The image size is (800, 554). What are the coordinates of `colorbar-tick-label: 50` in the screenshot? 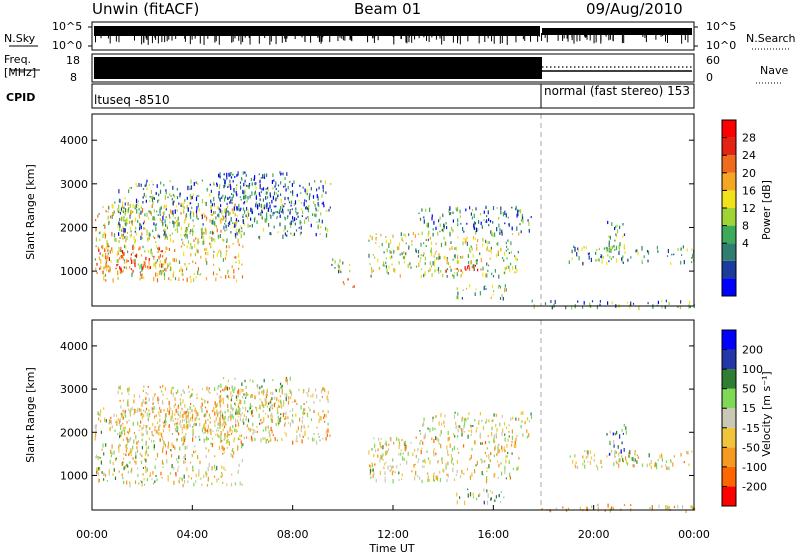 It's located at (749, 389).